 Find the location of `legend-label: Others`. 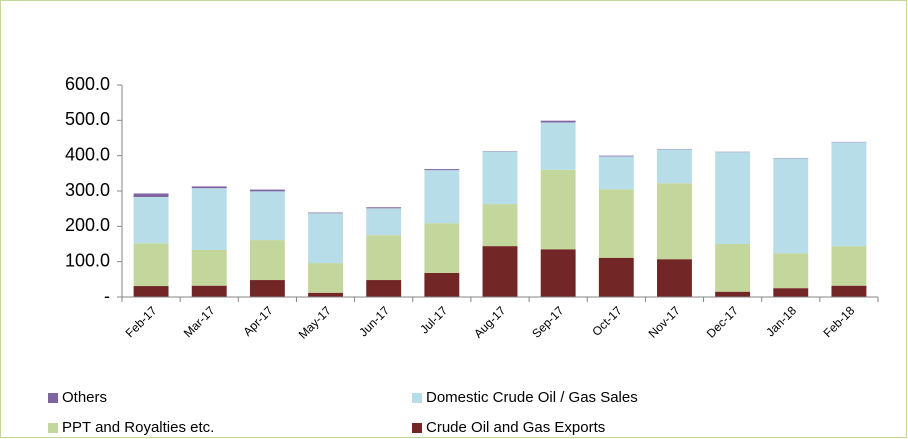

legend-label: Others is located at coordinates (84, 397).